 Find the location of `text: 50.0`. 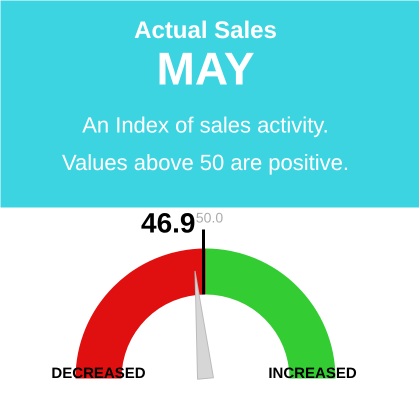

text: 50.0 is located at coordinates (210, 218).